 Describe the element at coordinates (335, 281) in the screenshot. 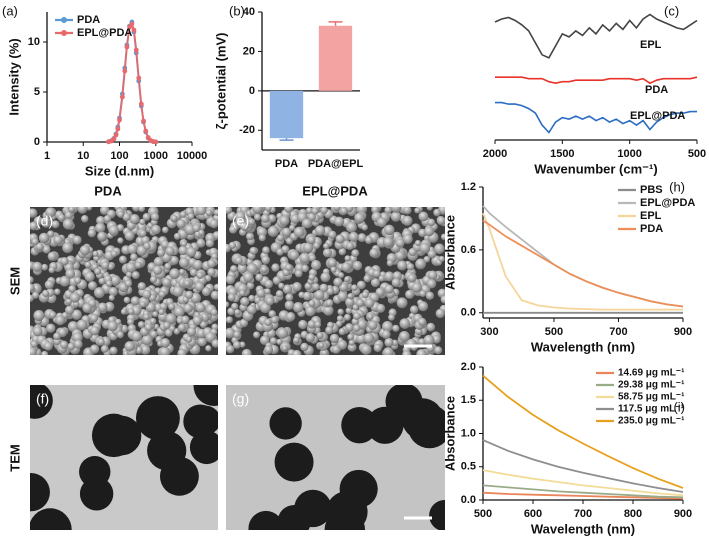

I see `particles` at that location.